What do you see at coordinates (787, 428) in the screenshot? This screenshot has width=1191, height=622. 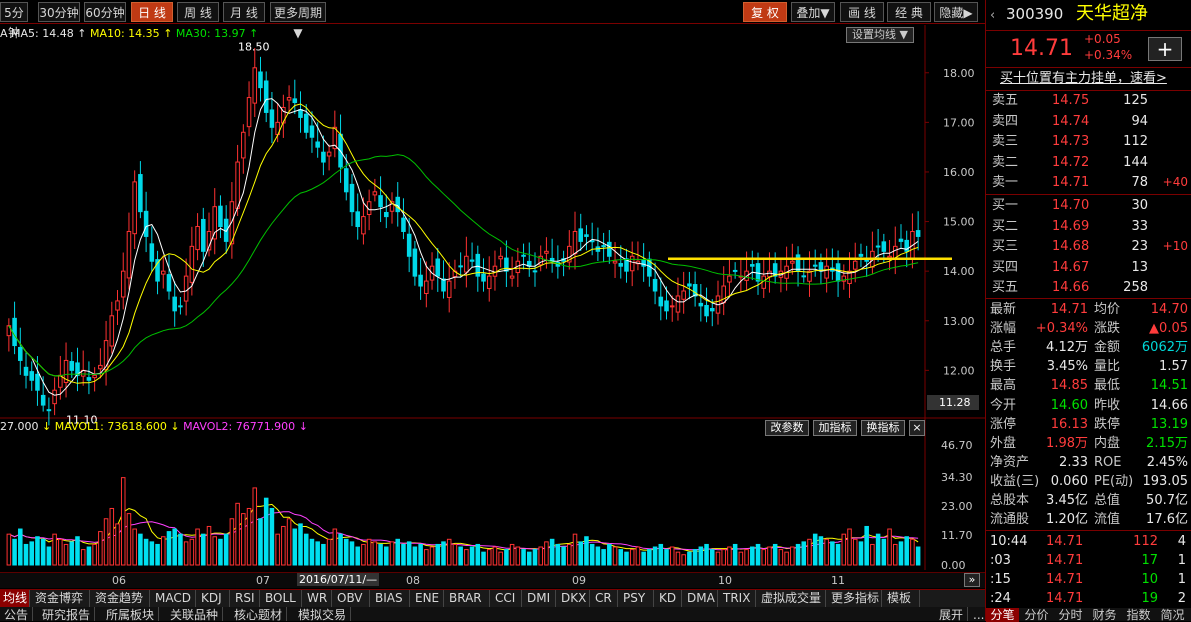 I see `change-param-button: 改参数` at bounding box center [787, 428].